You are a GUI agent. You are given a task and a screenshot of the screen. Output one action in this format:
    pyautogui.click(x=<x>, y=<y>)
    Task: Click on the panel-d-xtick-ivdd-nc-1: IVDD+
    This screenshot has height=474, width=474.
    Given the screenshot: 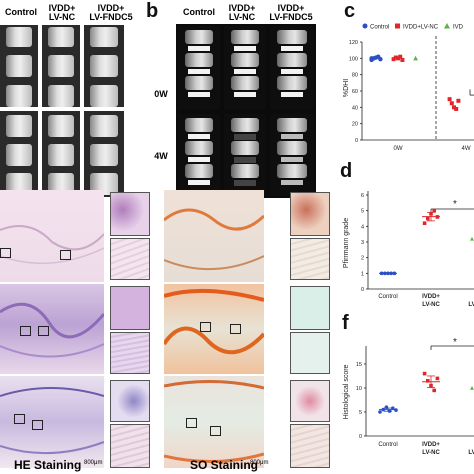 What is the action you would take?
    pyautogui.click(x=431, y=297)
    